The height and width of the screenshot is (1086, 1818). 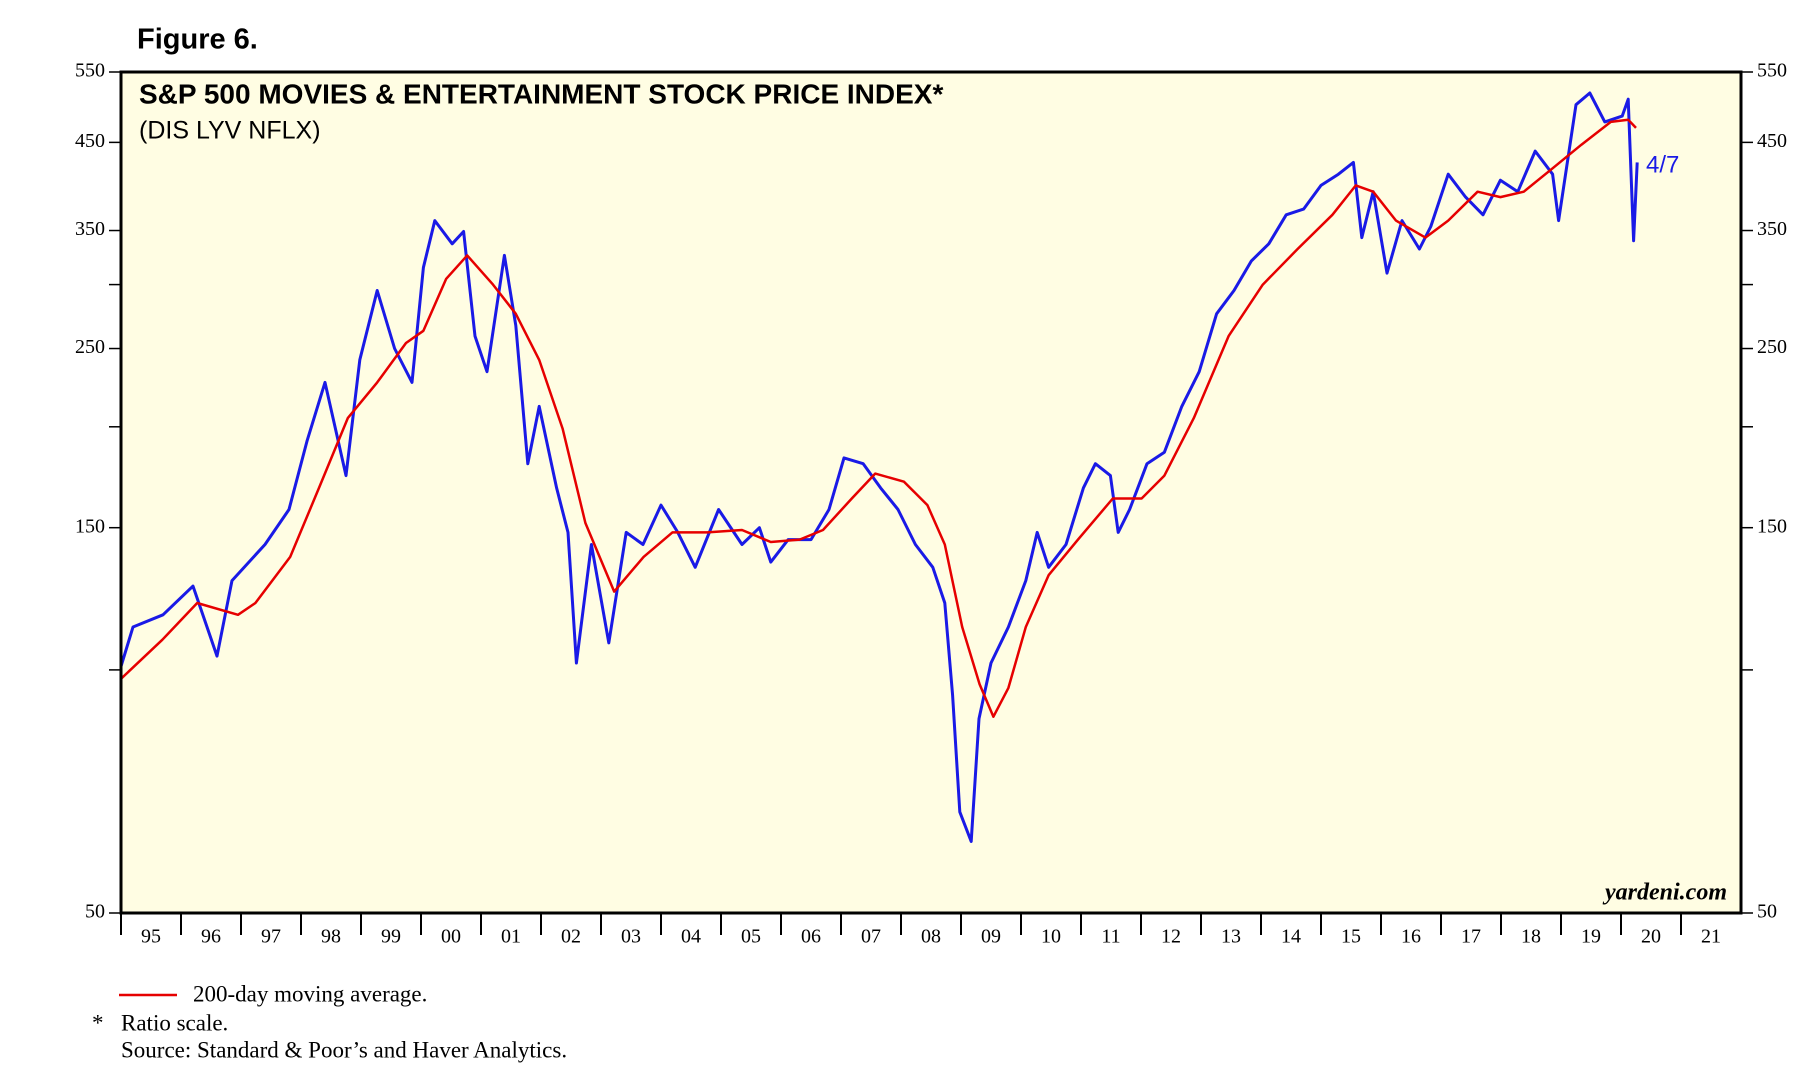 I want to click on y2-tick-label: 50, so click(x=1767, y=912).